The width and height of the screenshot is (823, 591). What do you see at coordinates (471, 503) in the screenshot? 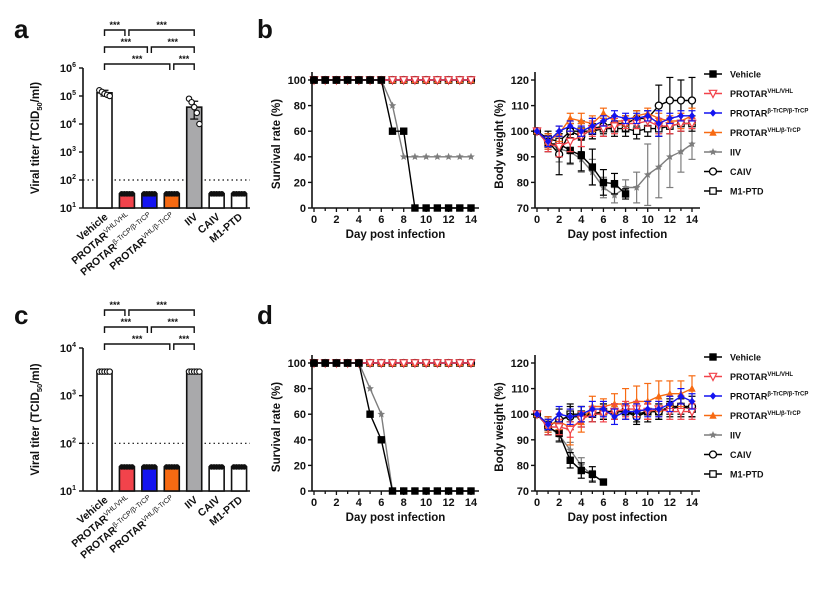
I see `x-tick-label: 14` at bounding box center [471, 503].